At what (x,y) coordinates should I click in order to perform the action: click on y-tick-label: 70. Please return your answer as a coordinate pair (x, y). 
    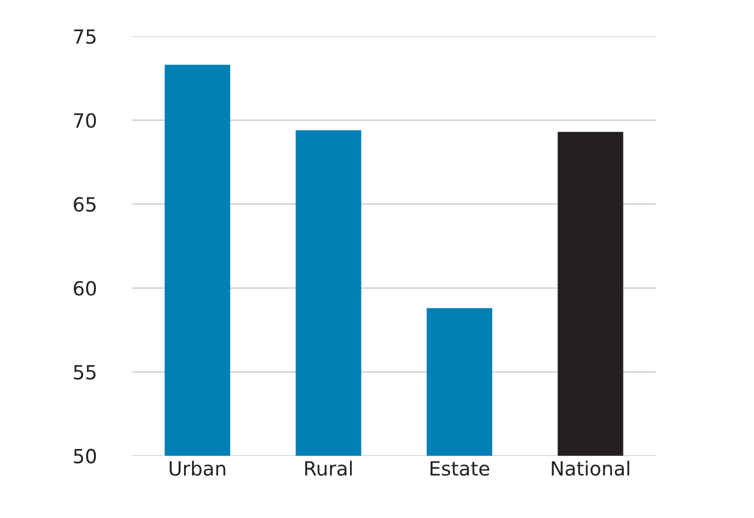
    Looking at the image, I should click on (85, 120).